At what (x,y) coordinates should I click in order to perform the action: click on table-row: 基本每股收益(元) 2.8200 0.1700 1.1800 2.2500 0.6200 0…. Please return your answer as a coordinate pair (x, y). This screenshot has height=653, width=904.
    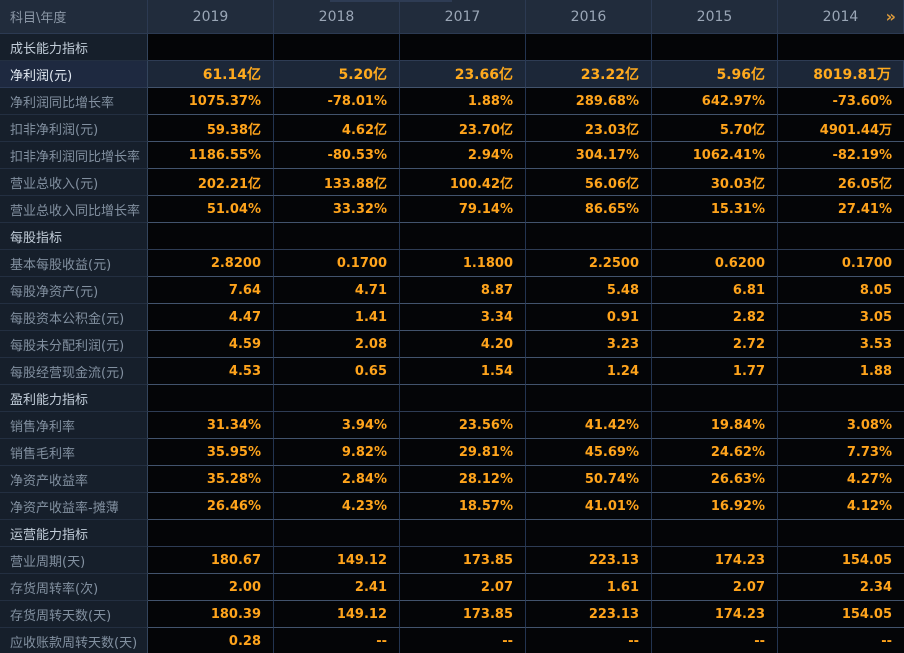
    Looking at the image, I should click on (452, 263).